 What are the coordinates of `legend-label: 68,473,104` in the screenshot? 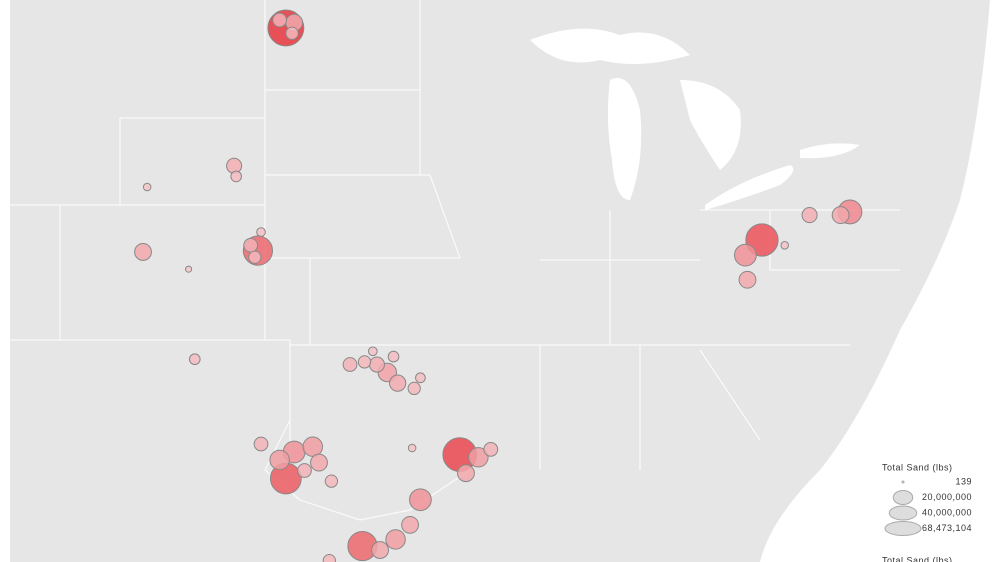 It's located at (947, 528).